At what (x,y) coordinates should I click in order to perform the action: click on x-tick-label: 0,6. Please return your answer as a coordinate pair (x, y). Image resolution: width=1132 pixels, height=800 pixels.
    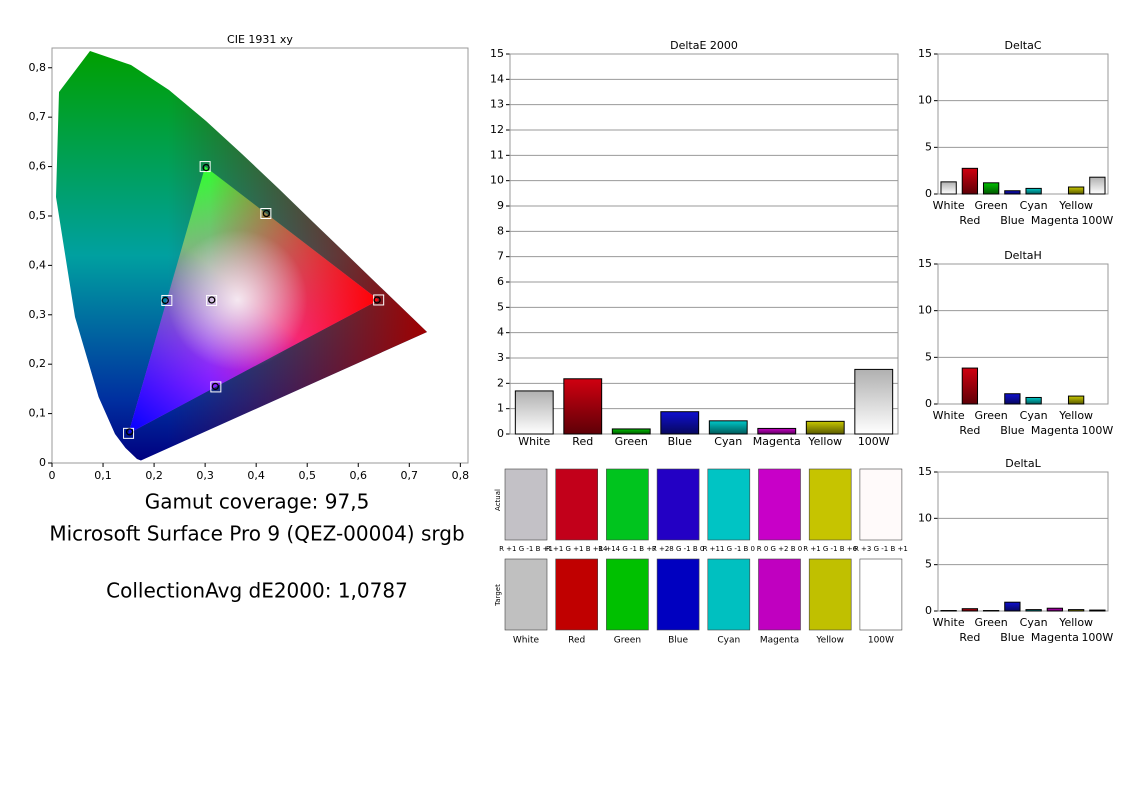
    Looking at the image, I should click on (359, 475).